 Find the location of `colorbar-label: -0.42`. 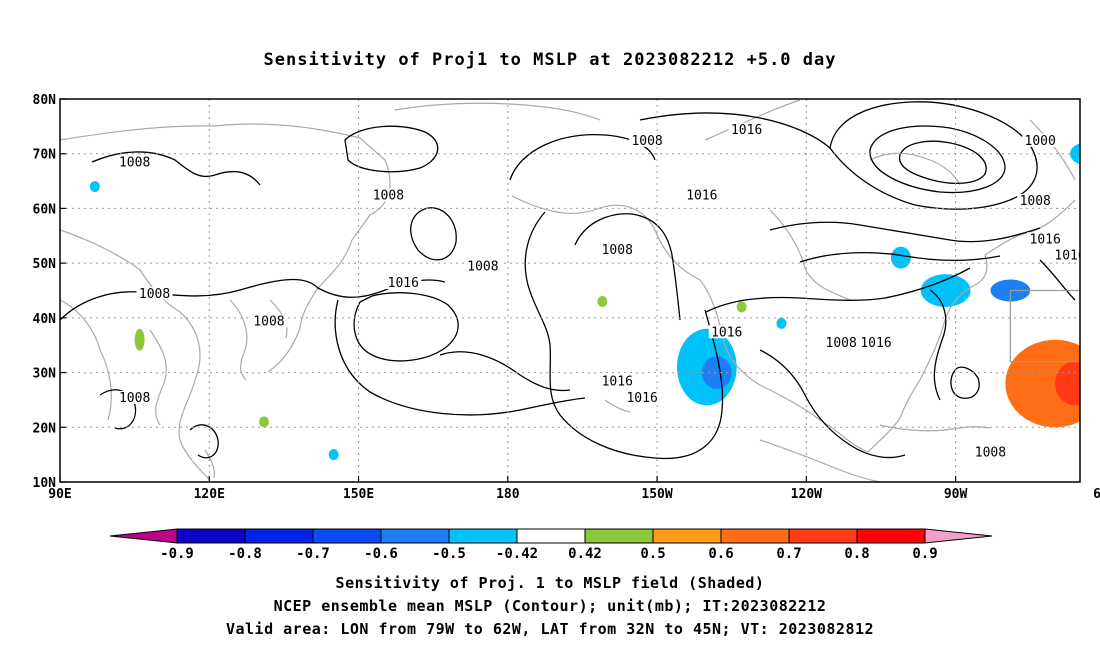

colorbar-label: -0.42 is located at coordinates (517, 554).